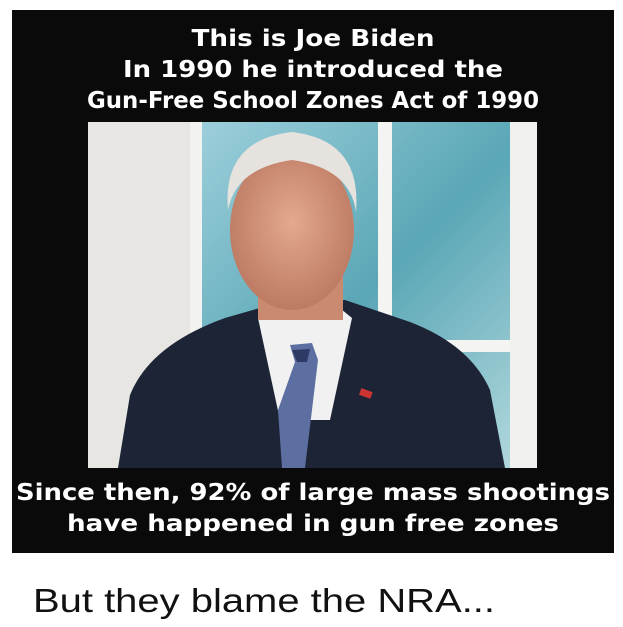 The height and width of the screenshot is (627, 623). Describe the element at coordinates (313, 524) in the screenshot. I see `bottom-text: have happened in gun free zones` at that location.